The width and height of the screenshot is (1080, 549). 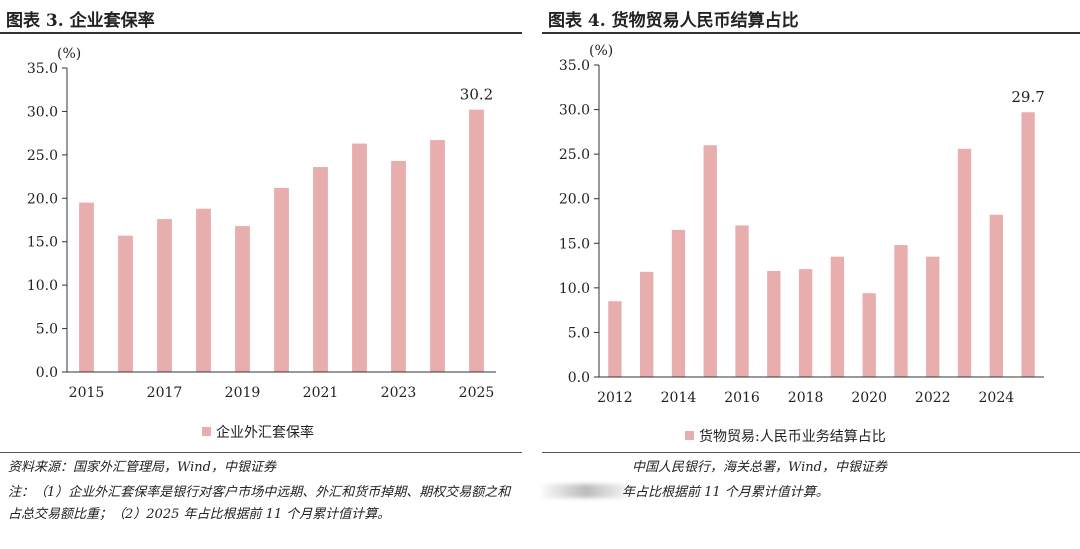 What do you see at coordinates (165, 393) in the screenshot?
I see `x-tick-label: 2017` at bounding box center [165, 393].